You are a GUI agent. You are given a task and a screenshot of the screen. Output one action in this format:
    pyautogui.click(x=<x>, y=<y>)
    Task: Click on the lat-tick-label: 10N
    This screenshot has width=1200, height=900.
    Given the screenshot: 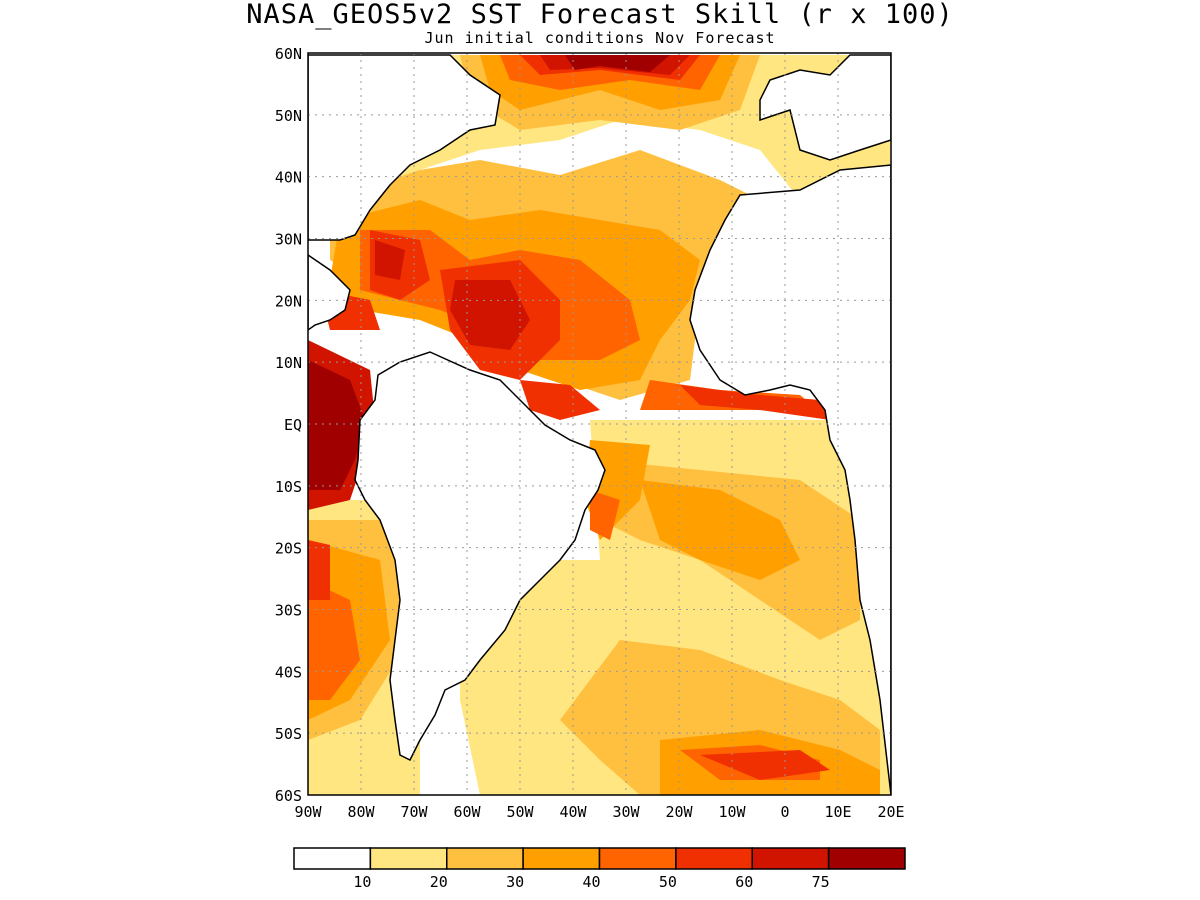 What is the action you would take?
    pyautogui.click(x=288, y=363)
    